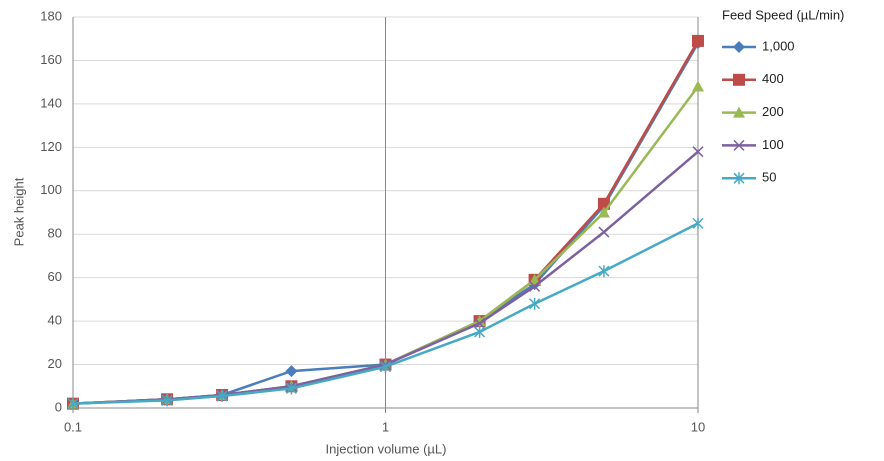 This screenshot has height=461, width=884. I want to click on y-axis-title: Peak height, so click(18, 211).